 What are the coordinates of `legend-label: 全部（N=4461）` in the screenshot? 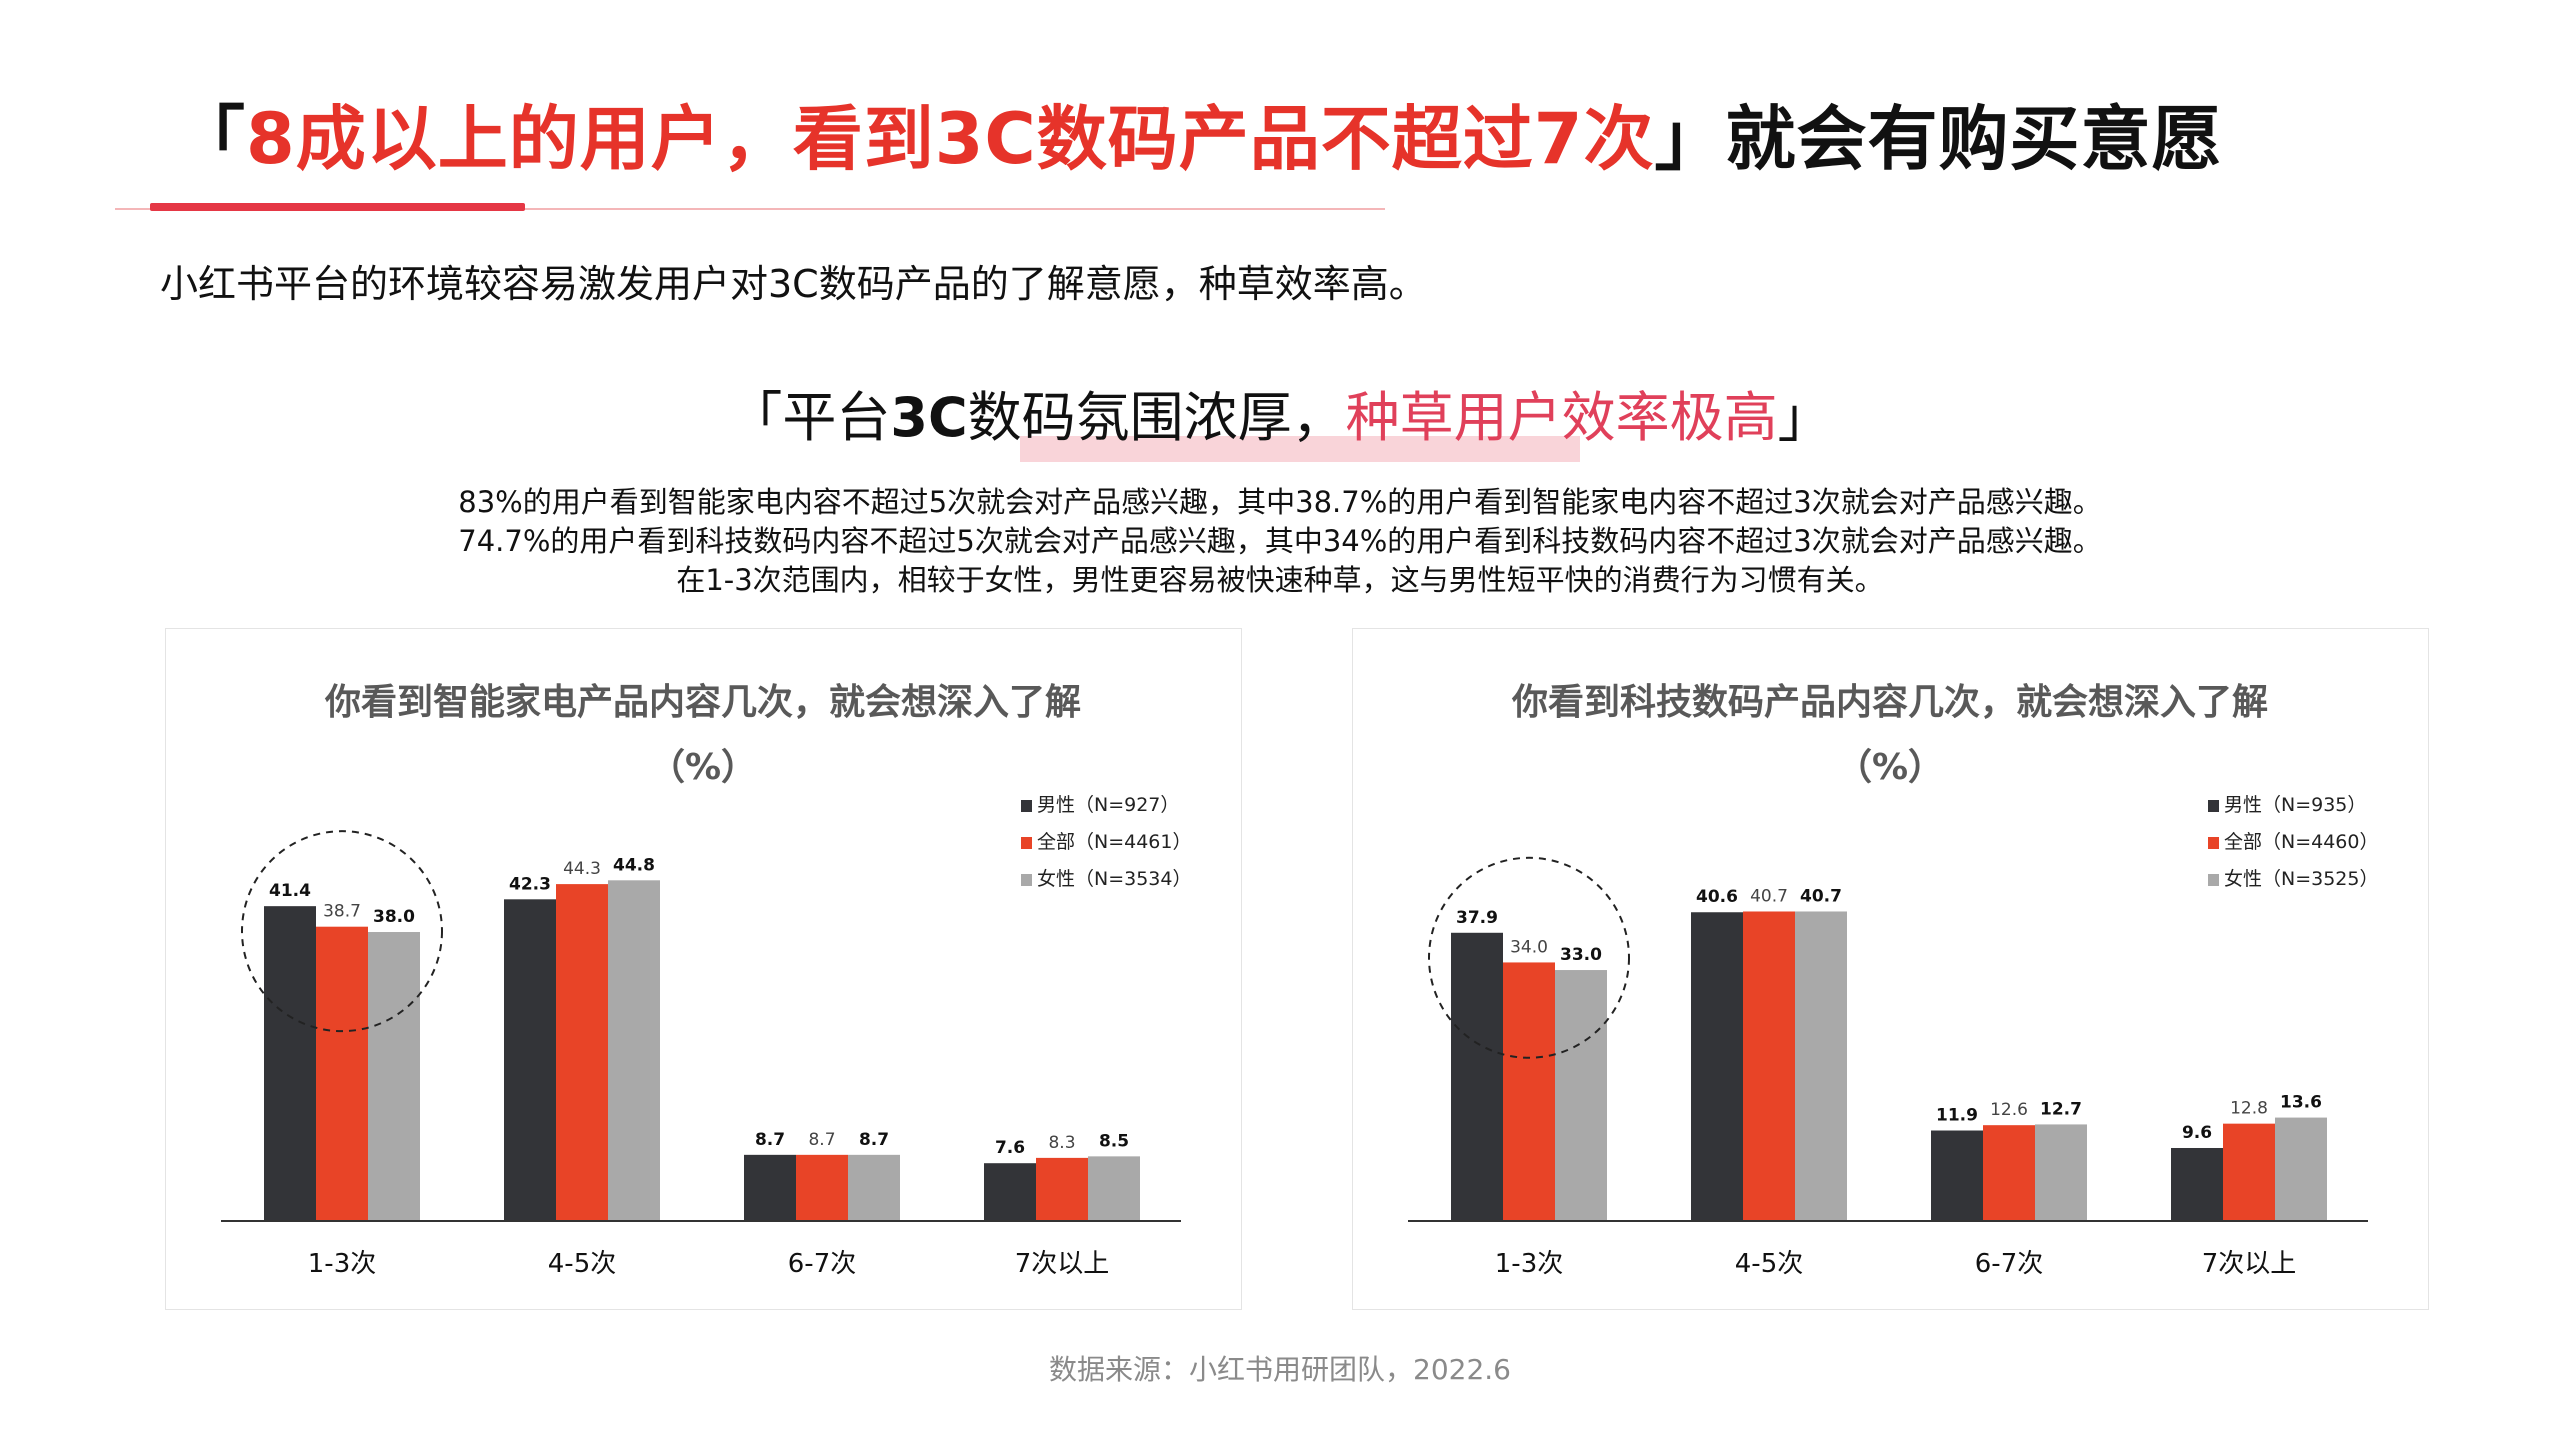 It's located at (1114, 842).